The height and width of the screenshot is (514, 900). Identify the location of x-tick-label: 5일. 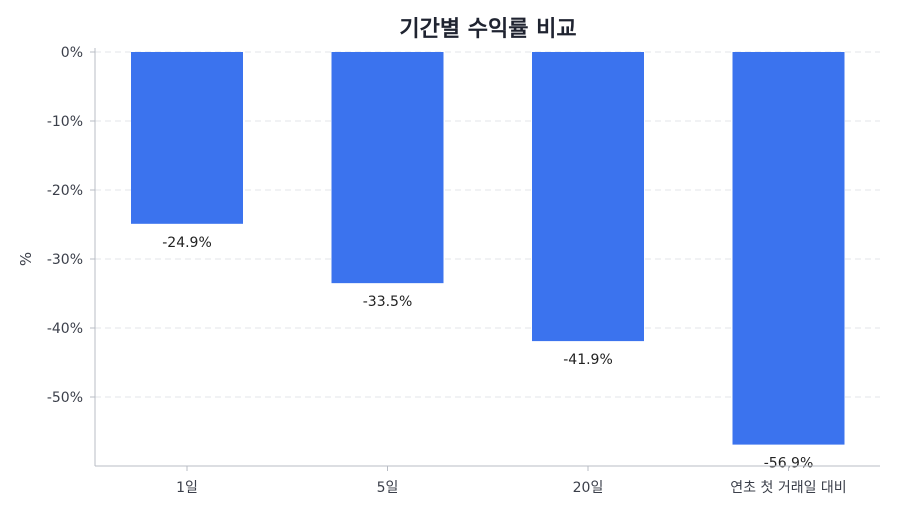
(388, 488).